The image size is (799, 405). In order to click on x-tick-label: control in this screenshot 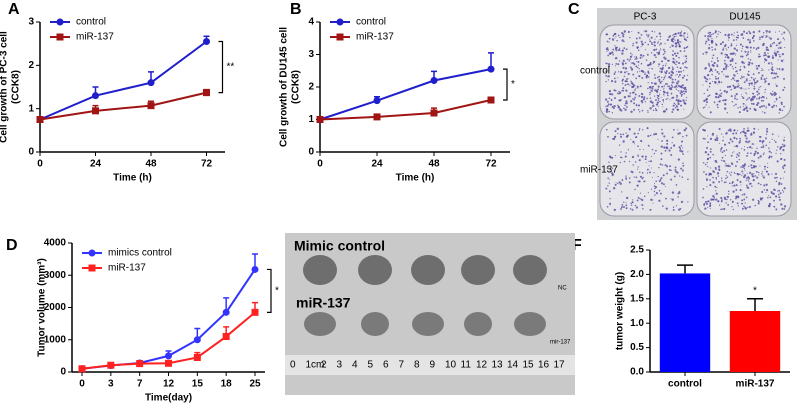, I will do `click(685, 384)`.